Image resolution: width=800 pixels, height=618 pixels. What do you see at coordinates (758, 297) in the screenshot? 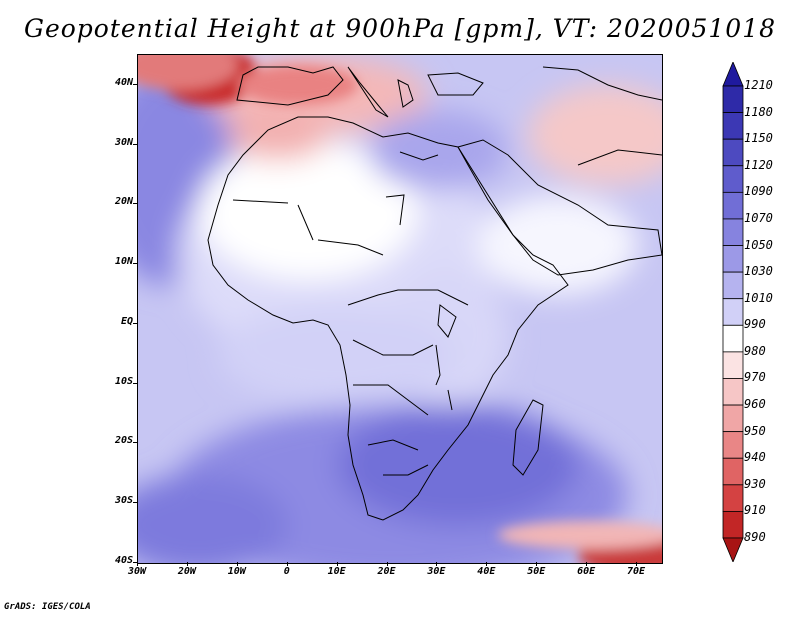
I see `colorbar-label-1010: 1010` at bounding box center [758, 297].